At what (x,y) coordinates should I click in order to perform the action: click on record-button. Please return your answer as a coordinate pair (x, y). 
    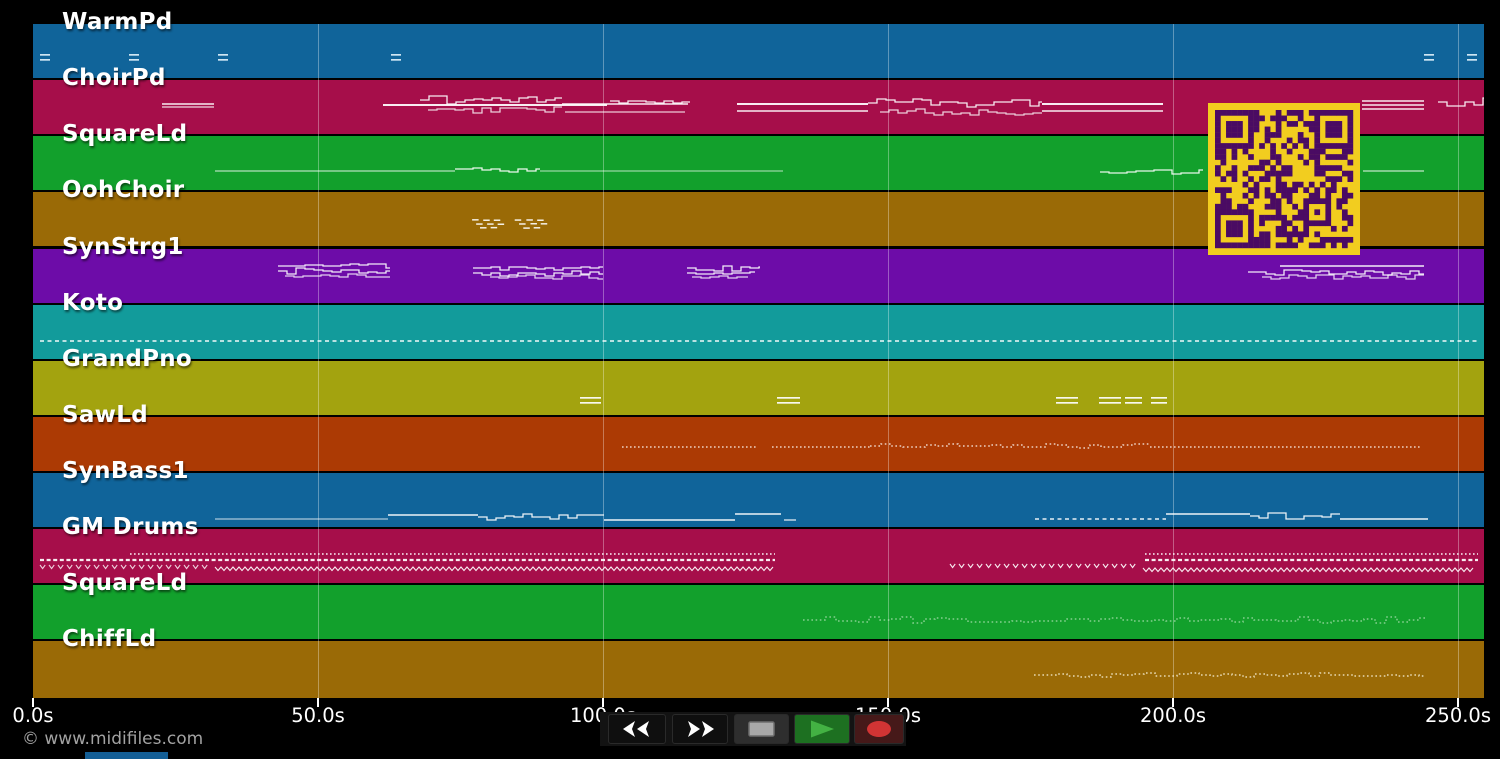
    Looking at the image, I should click on (879, 729).